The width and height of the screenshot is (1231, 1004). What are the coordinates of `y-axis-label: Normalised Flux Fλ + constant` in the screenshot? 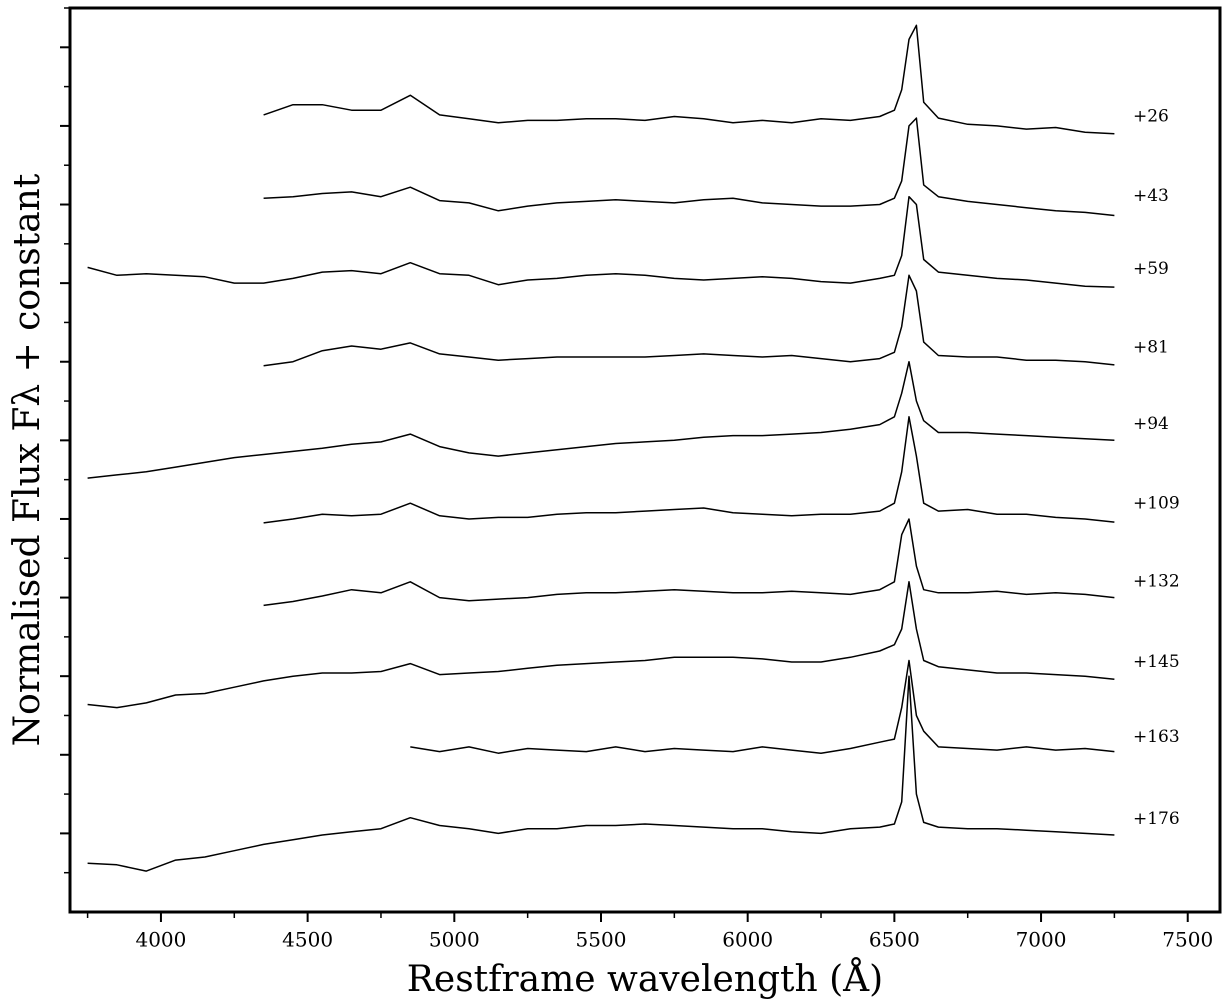 It's located at (27, 459).